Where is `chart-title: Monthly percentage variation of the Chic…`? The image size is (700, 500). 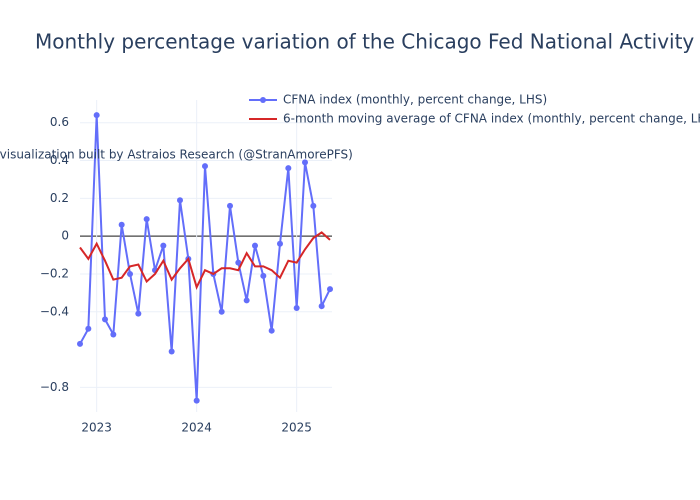 chart-title: Monthly percentage variation of the Chic… is located at coordinates (367, 42).